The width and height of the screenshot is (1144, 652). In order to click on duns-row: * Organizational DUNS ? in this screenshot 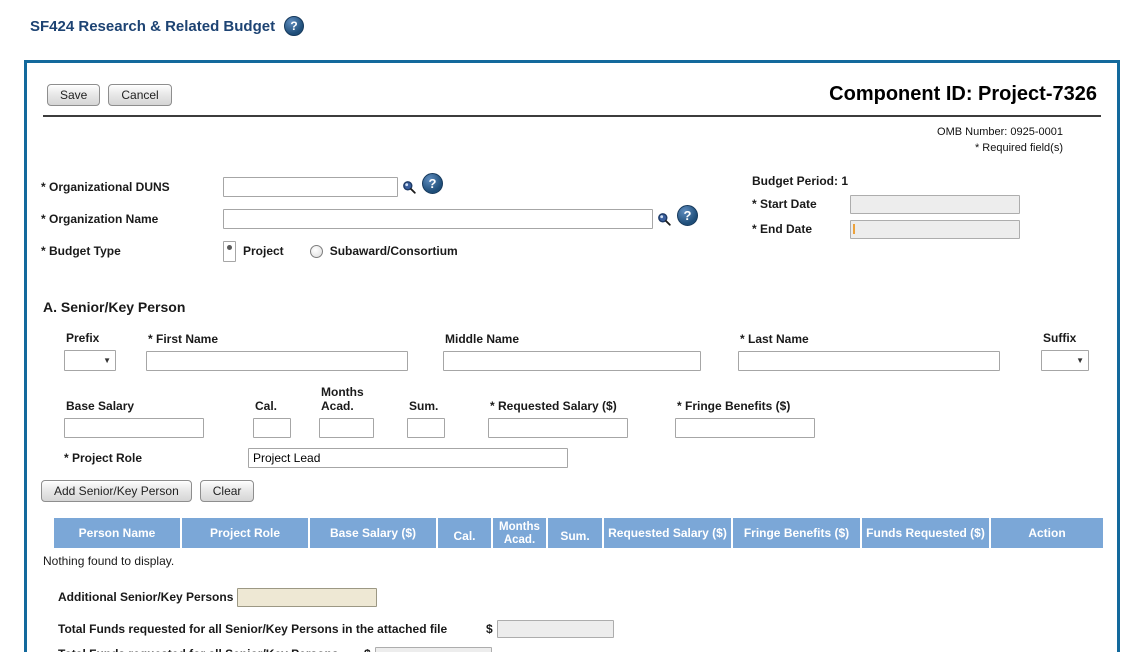, I will do `click(572, 185)`.